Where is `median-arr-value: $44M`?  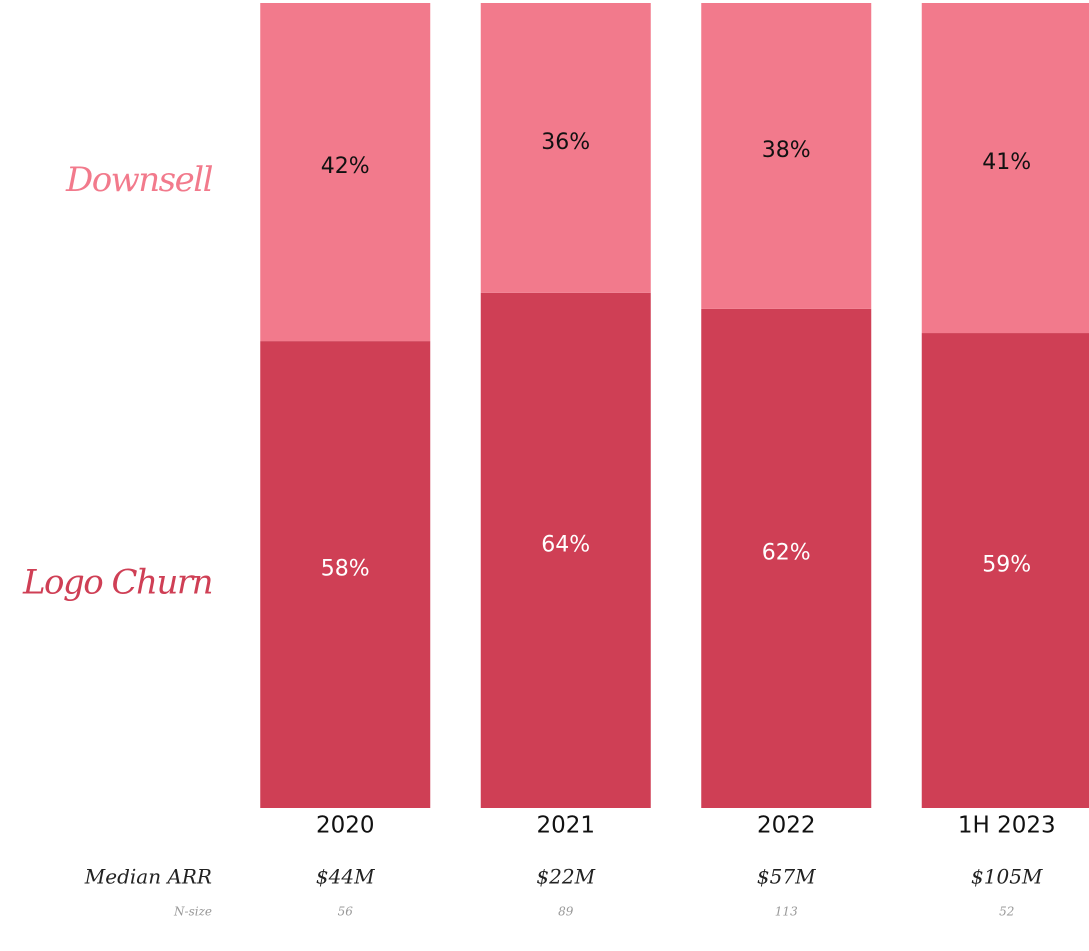 median-arr-value: $44M is located at coordinates (345, 877).